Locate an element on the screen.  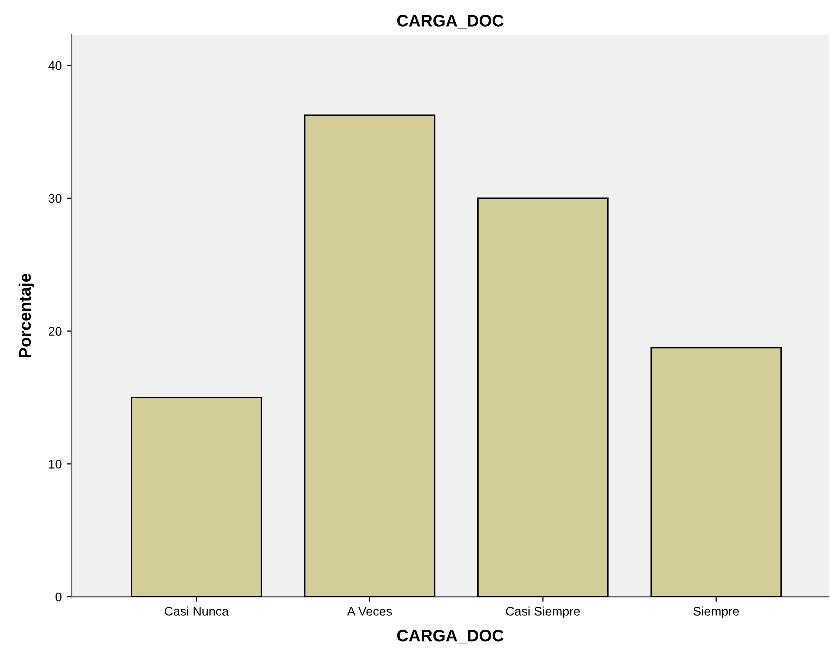
y-tick-label: 20 is located at coordinates (55, 331).